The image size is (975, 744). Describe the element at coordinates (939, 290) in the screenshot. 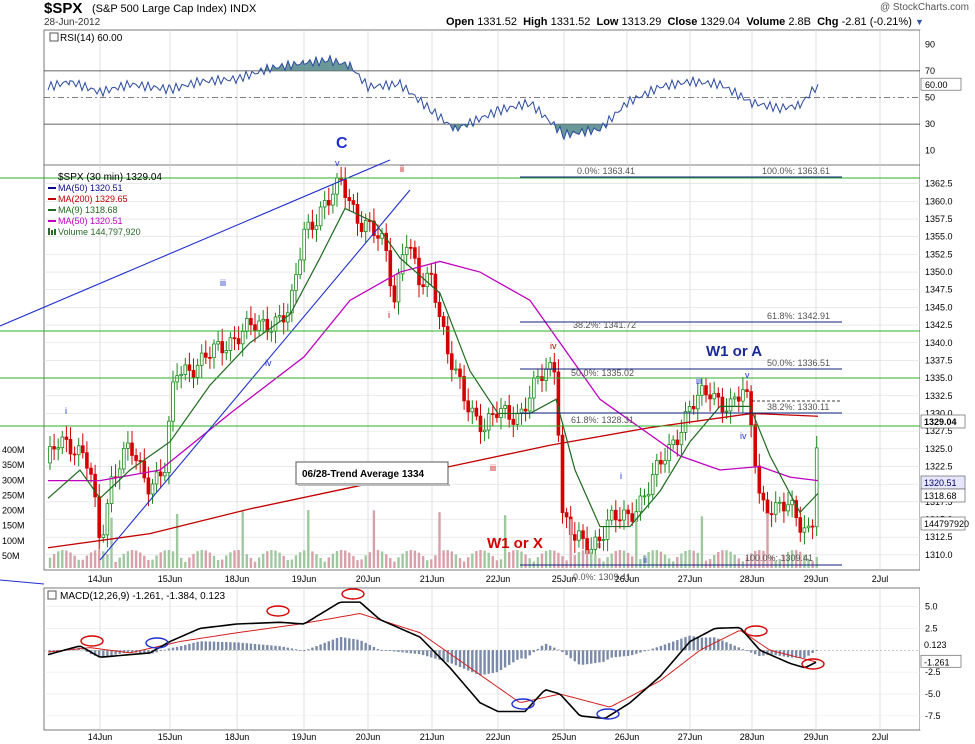

I see `price-axis-label: 1347.5` at that location.